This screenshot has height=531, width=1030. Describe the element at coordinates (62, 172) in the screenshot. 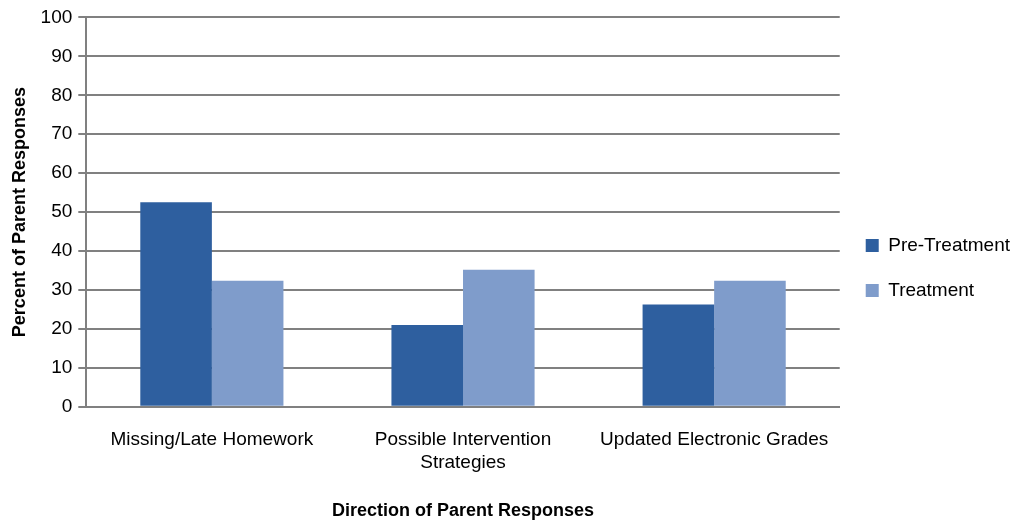

I see `y-tick-label: 60` at that location.